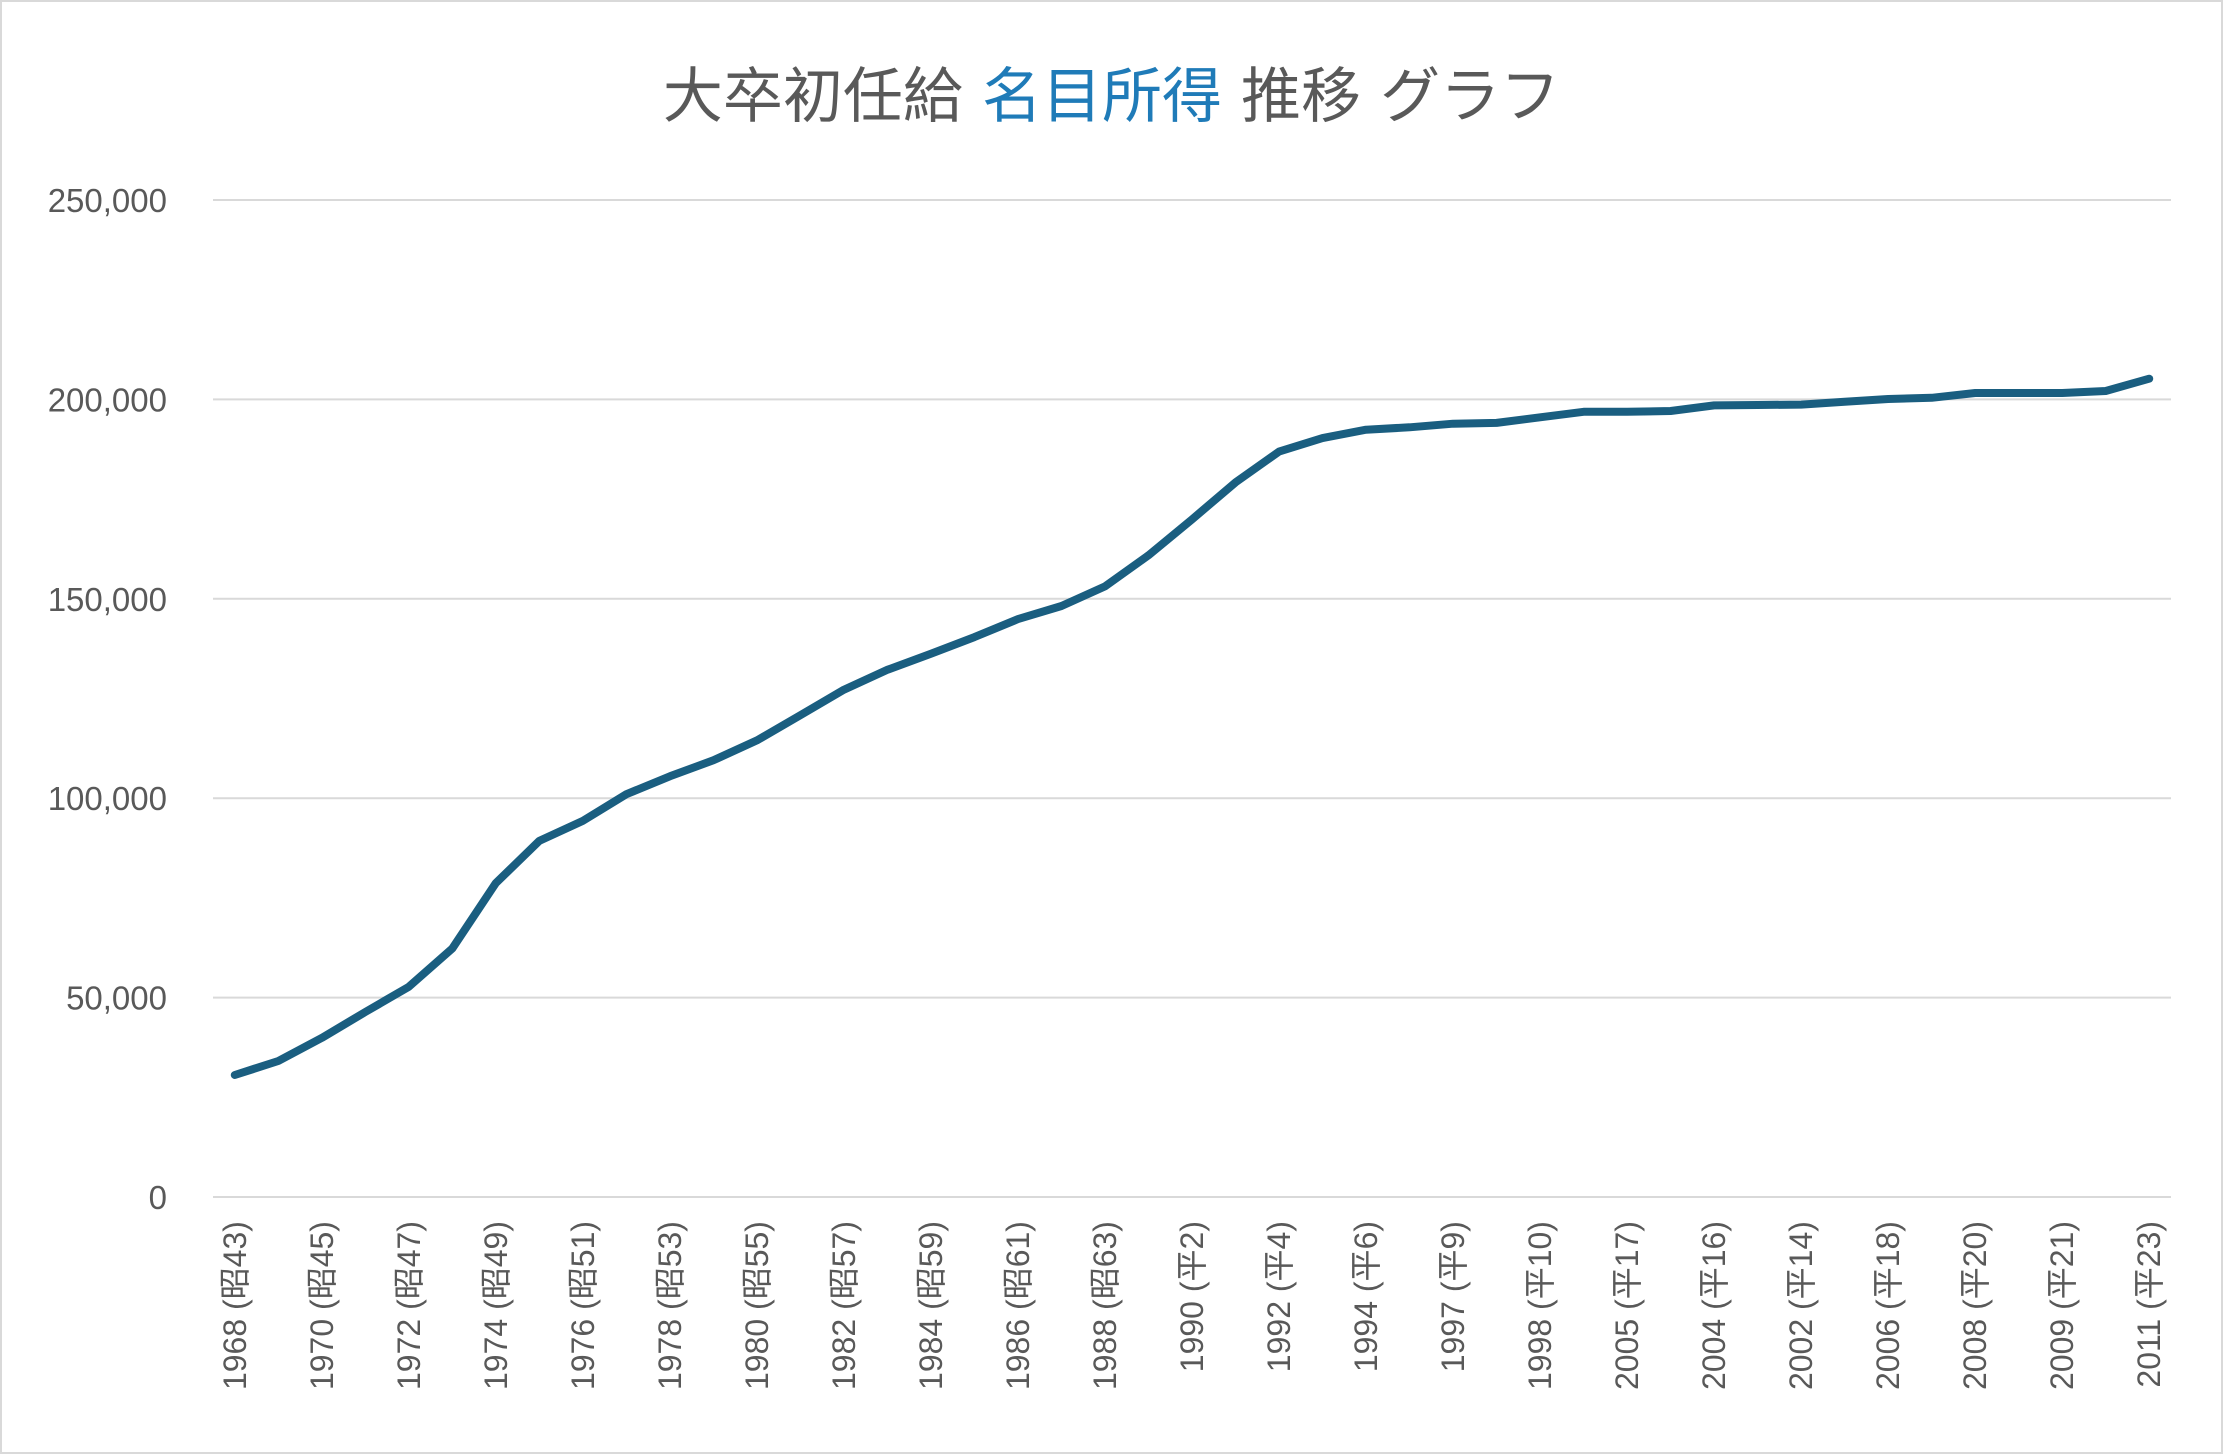  What do you see at coordinates (116, 998) in the screenshot?
I see `y-tick-label: 50,000` at bounding box center [116, 998].